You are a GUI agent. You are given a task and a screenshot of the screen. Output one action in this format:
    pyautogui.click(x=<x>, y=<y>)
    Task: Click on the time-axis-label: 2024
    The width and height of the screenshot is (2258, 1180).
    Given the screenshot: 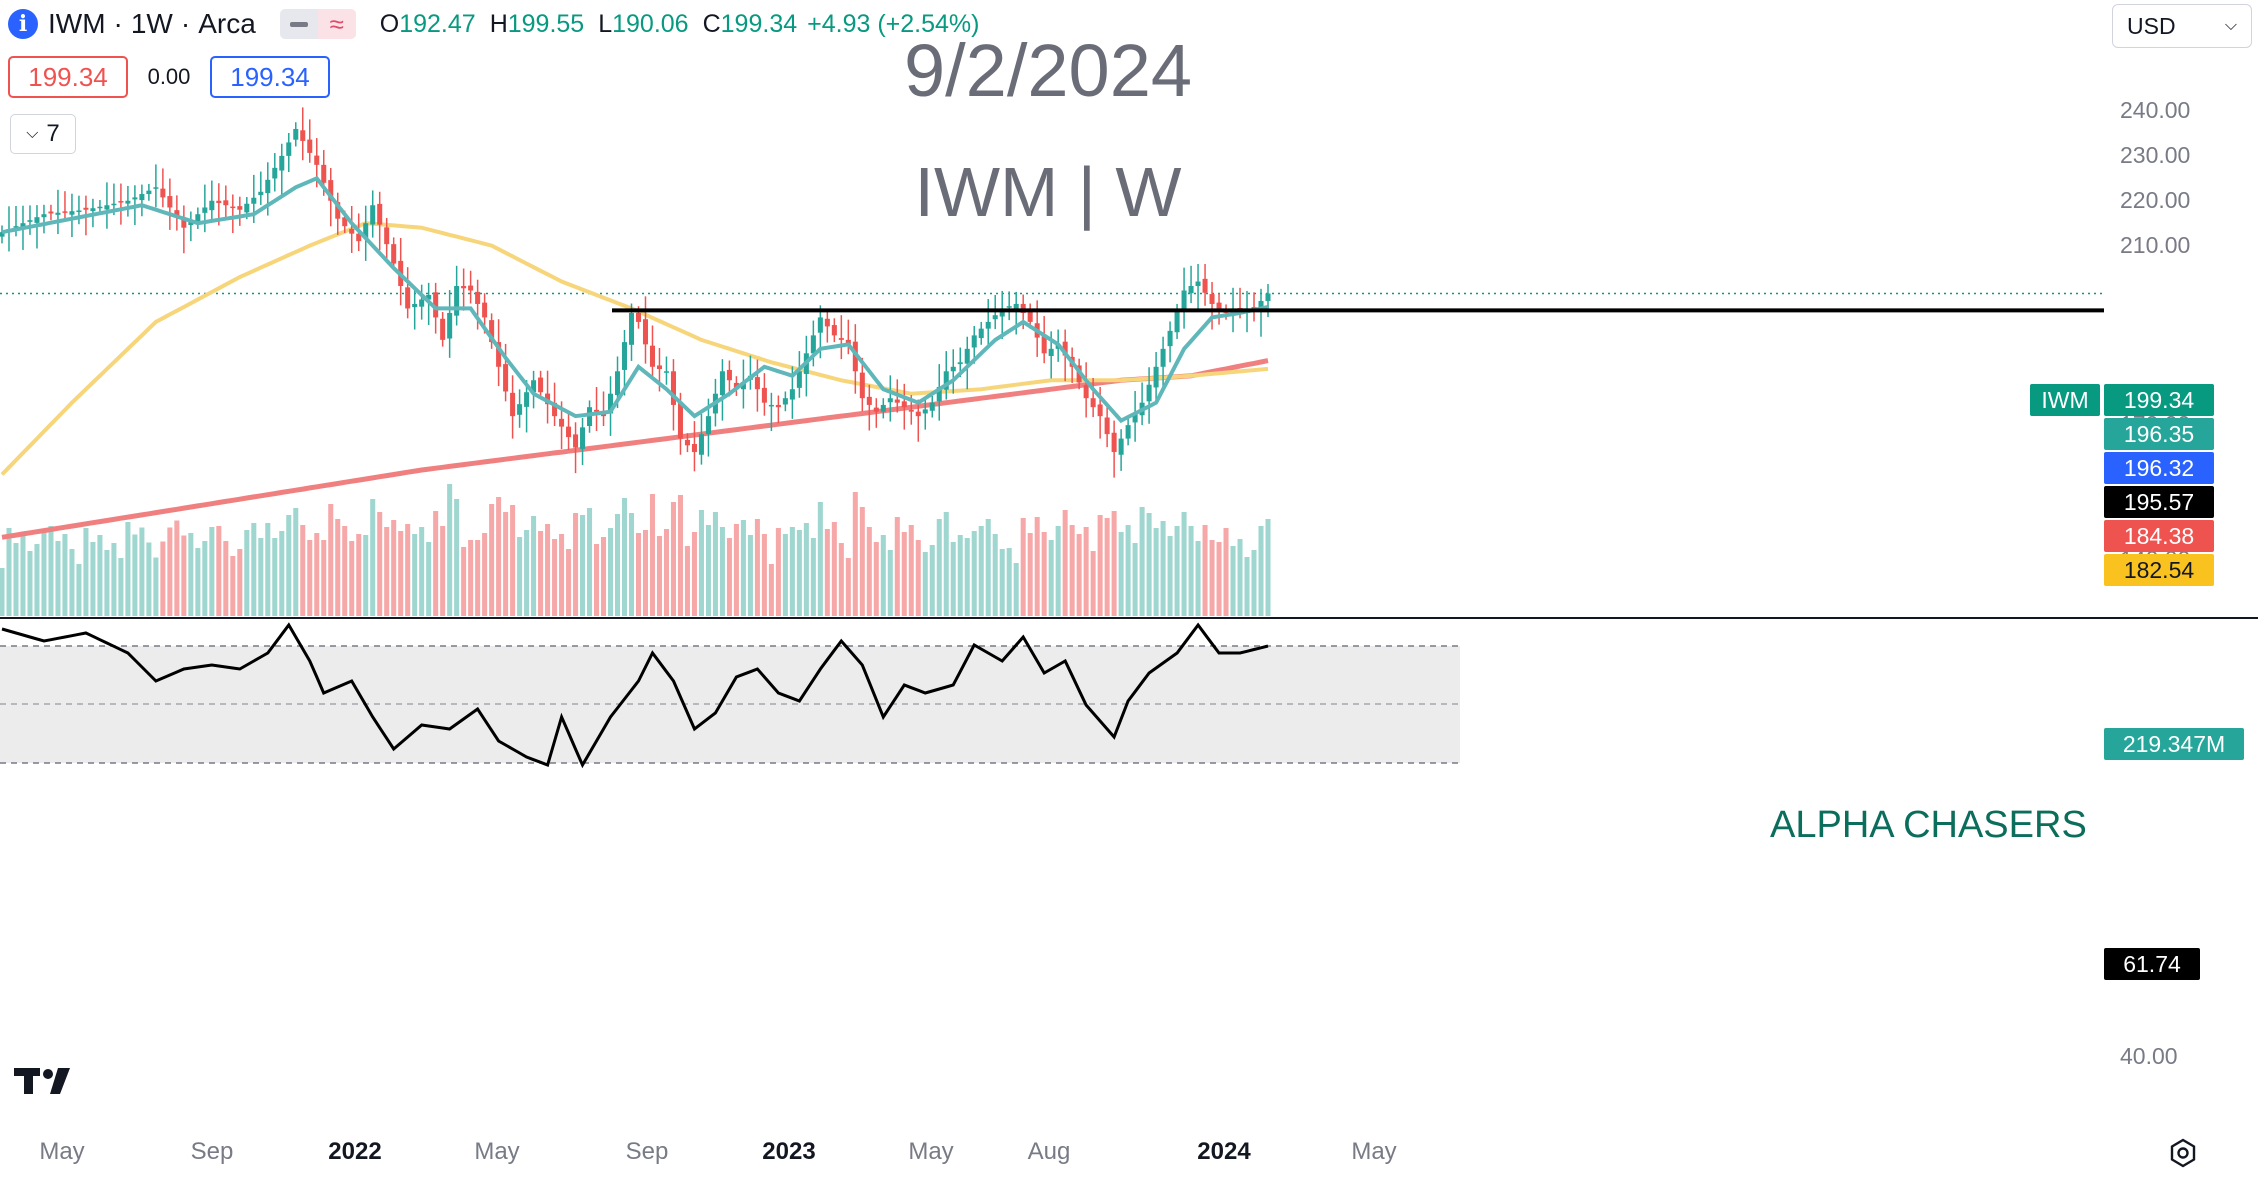 What is the action you would take?
    pyautogui.click(x=1224, y=1151)
    